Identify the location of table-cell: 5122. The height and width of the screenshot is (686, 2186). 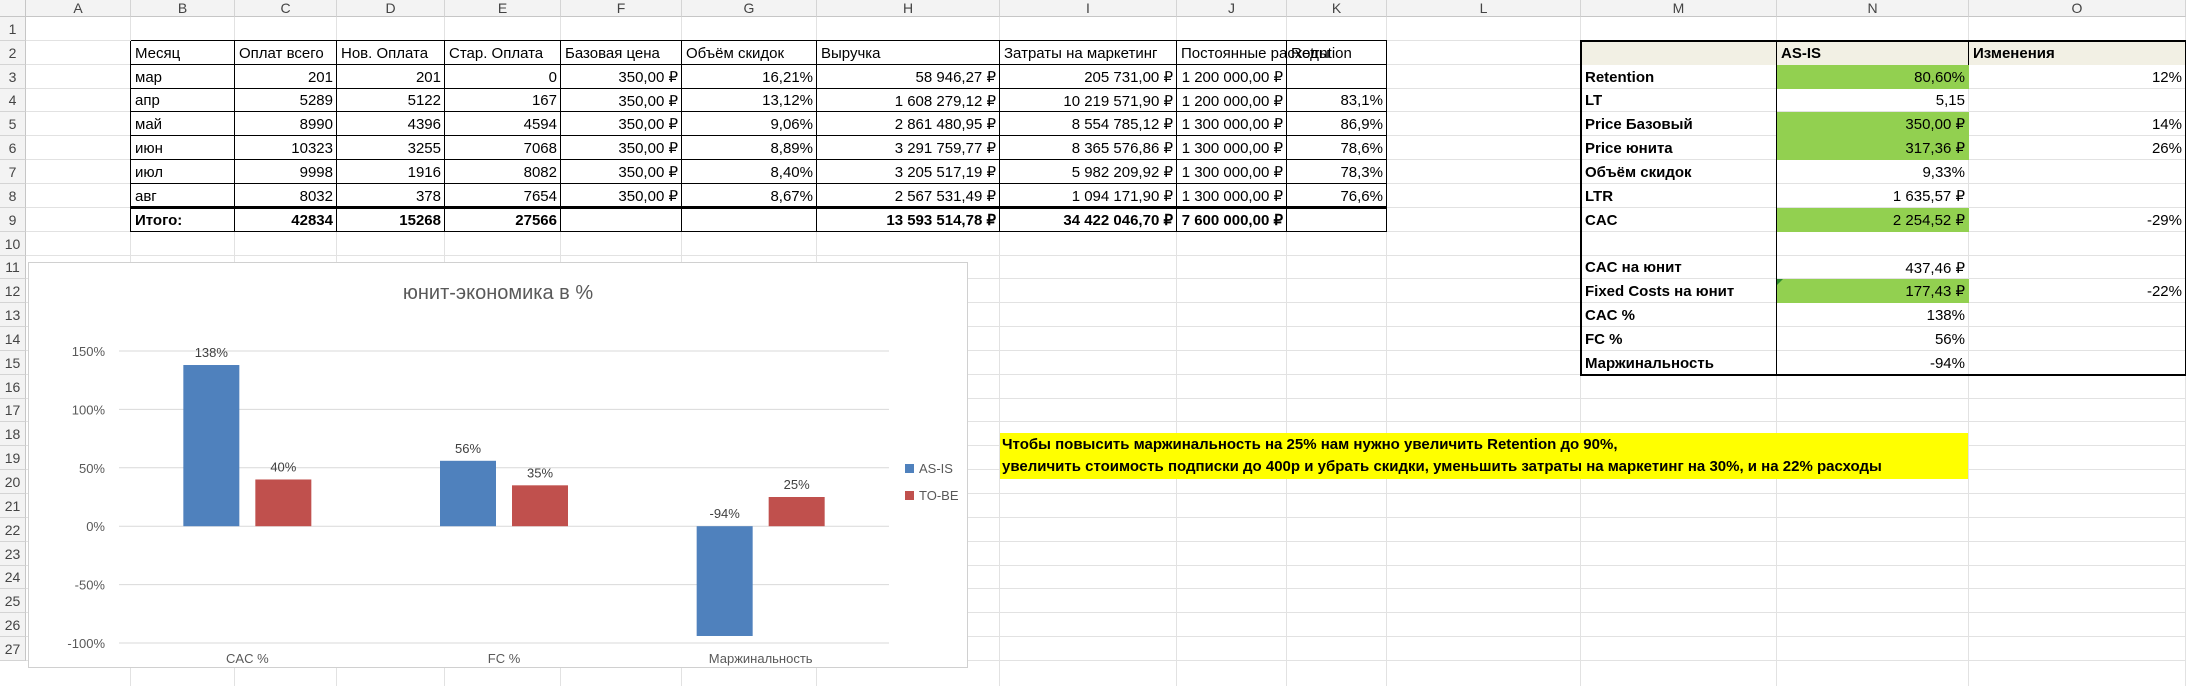
(424, 100).